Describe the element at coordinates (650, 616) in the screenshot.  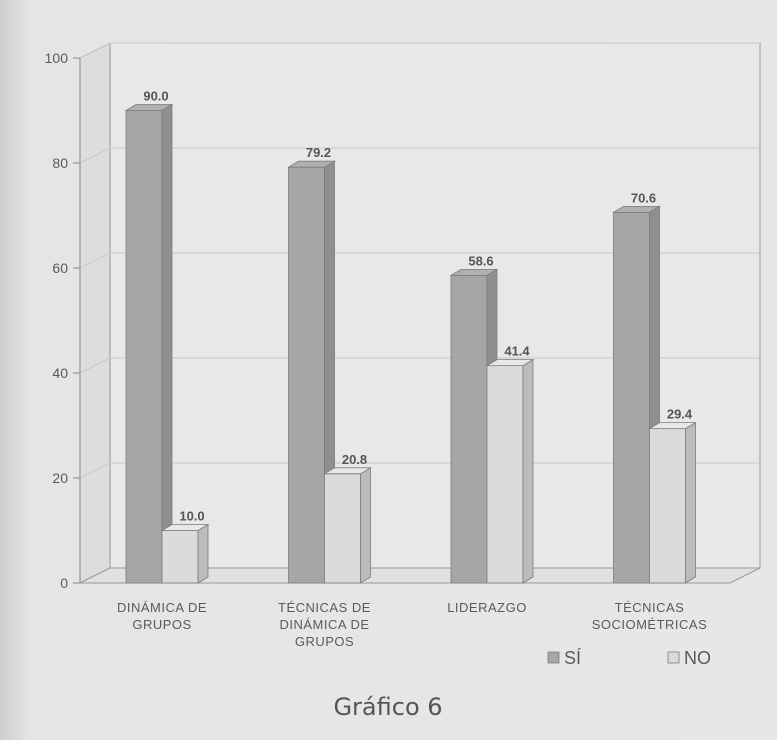
I see `category-label: TÉCNICAS SOCIOMÉTRICAS` at that location.